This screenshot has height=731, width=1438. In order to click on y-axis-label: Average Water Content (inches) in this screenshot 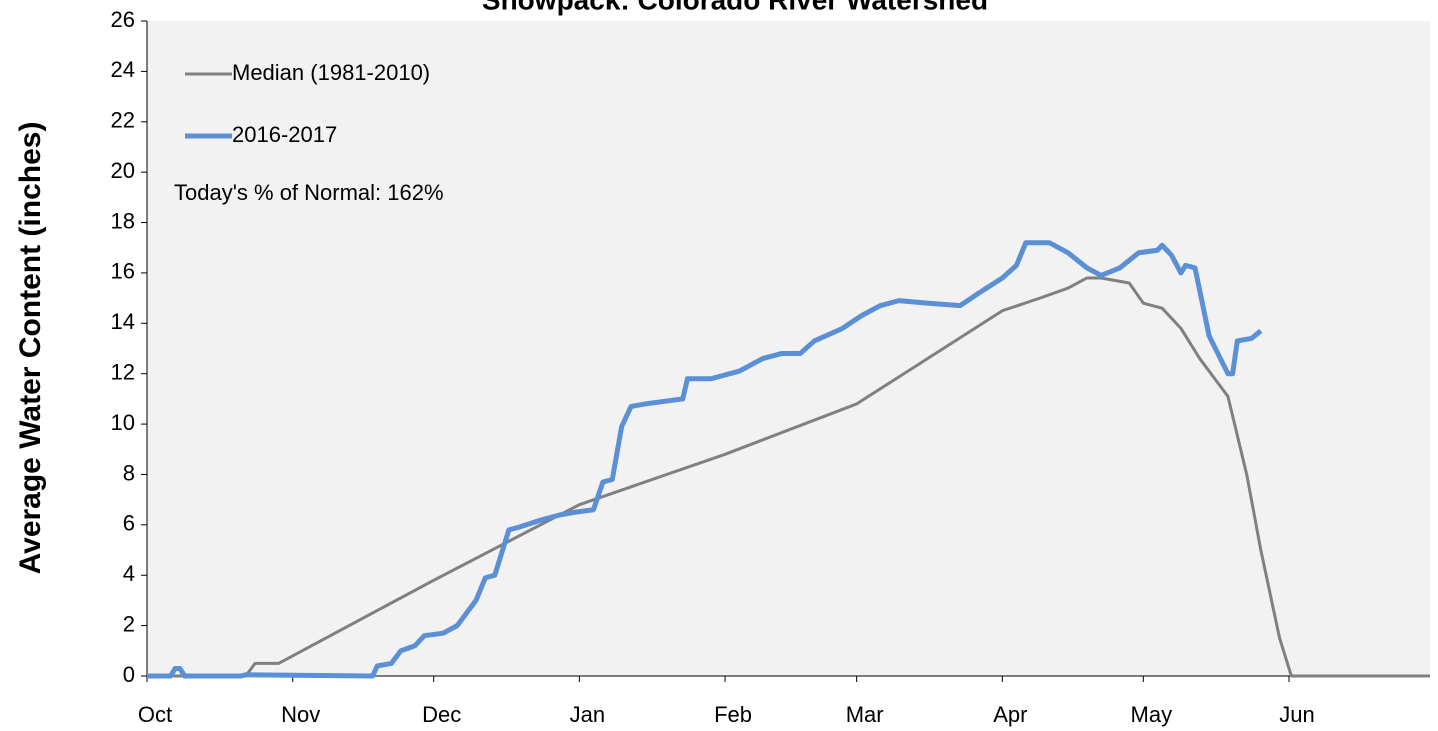, I will do `click(30, 348)`.